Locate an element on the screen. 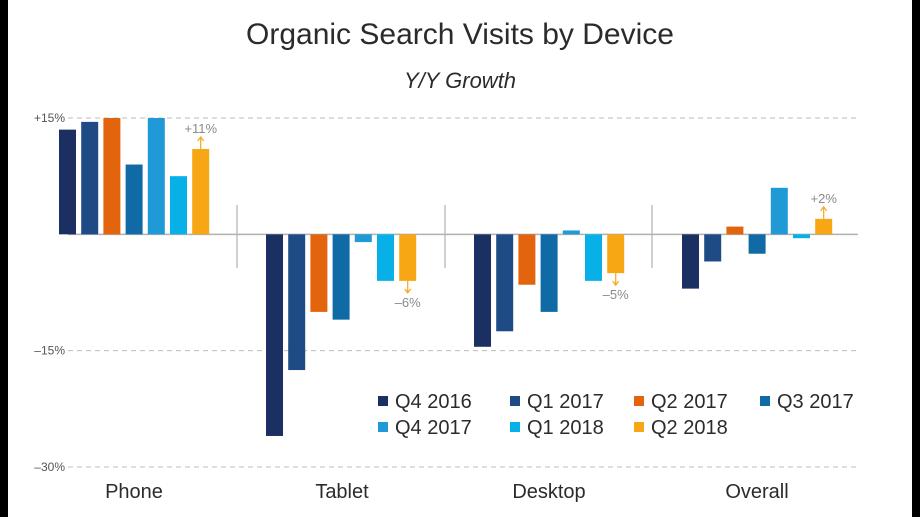  chart-subtitle: Y/Y Growth is located at coordinates (460, 80).